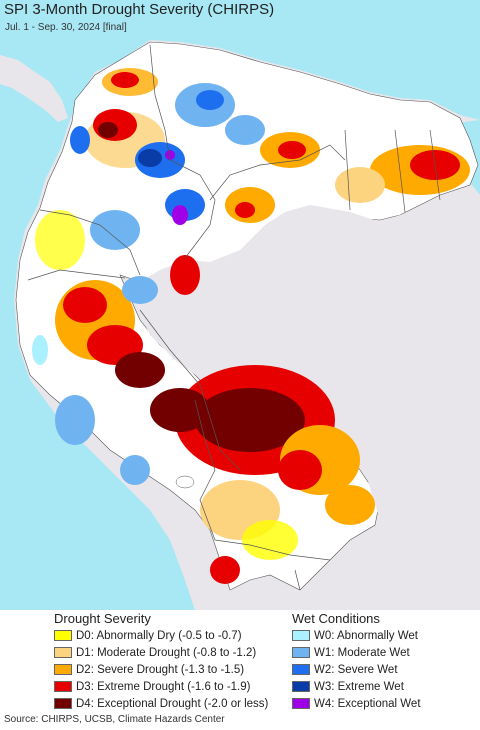 Image resolution: width=480 pixels, height=730 pixels. What do you see at coordinates (163, 686) in the screenshot?
I see `legend-label-d3: D3: Extreme Drought (-1.6 to -1.9)` at bounding box center [163, 686].